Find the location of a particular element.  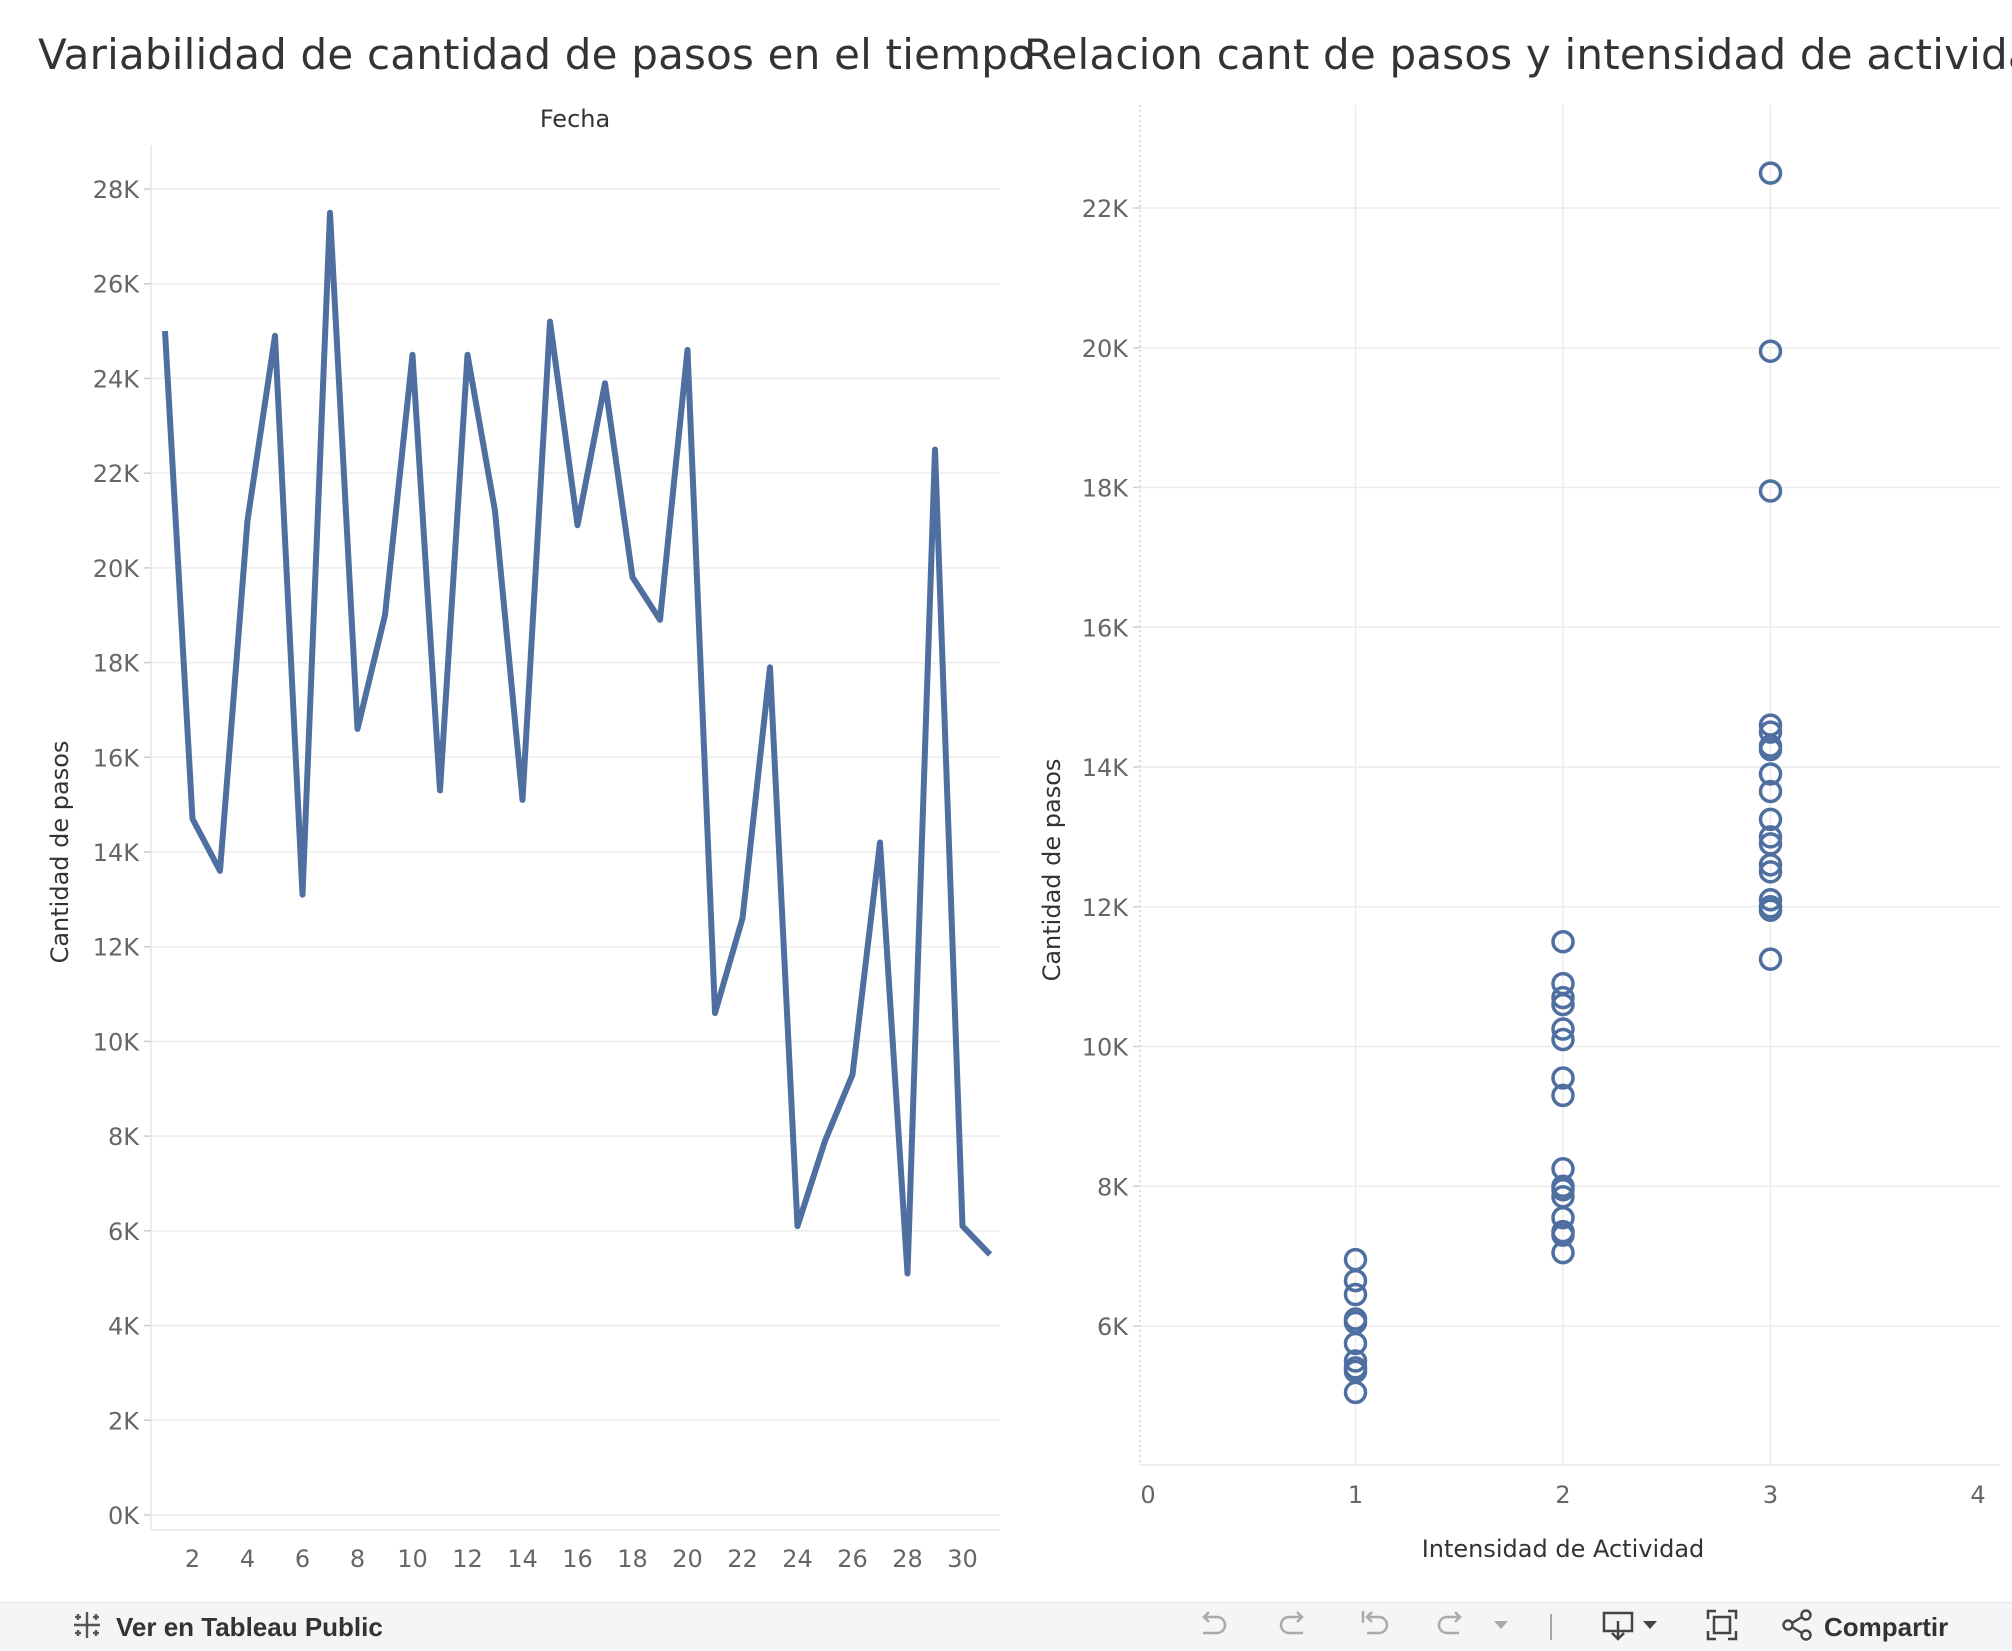

refresh-icon is located at coordinates (1451, 1627).